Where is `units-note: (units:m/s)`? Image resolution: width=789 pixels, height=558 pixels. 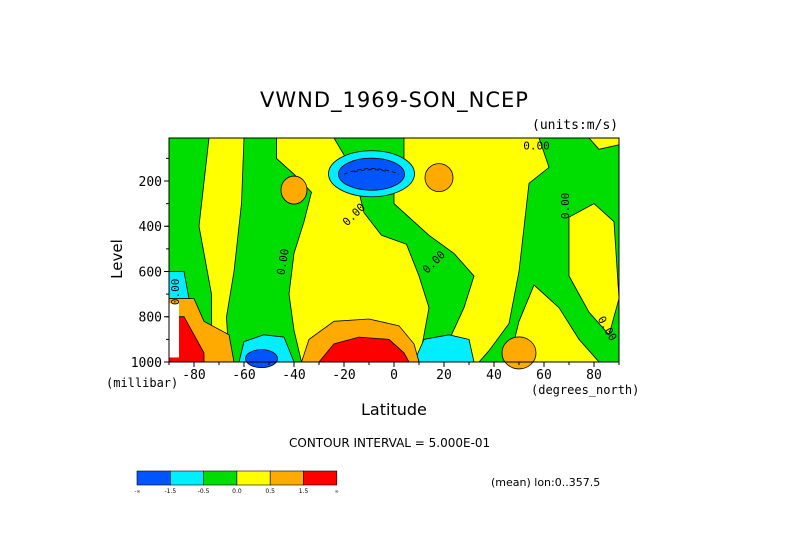 units-note: (units:m/s) is located at coordinates (575, 125).